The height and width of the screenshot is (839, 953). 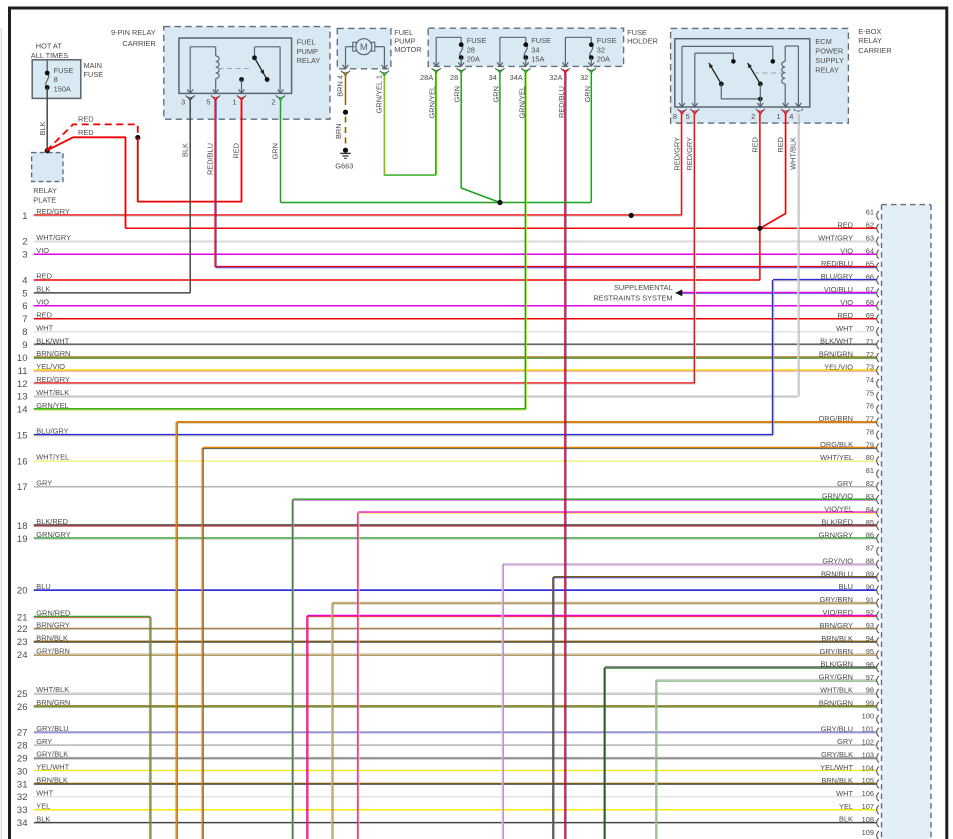 What do you see at coordinates (407, 49) in the screenshot?
I see `svg-text: MOTOR` at bounding box center [407, 49].